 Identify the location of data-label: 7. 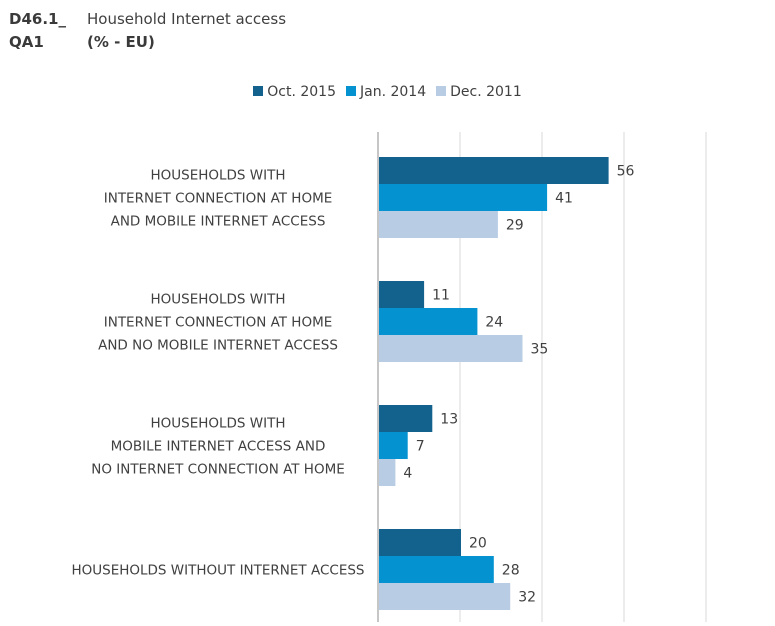
(420, 447).